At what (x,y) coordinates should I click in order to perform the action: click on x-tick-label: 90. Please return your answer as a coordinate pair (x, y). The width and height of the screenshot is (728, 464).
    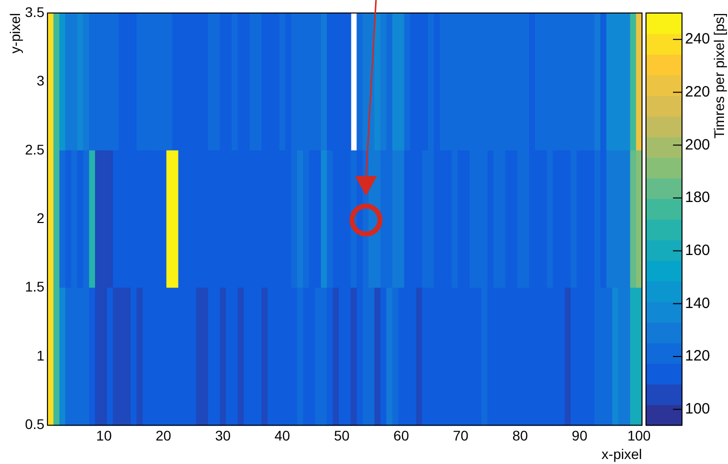
    Looking at the image, I should click on (580, 435).